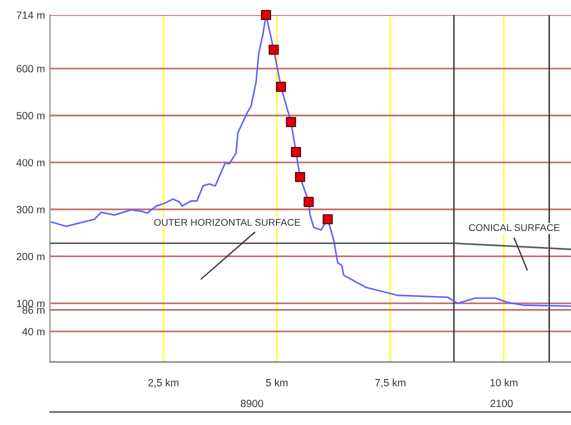 This screenshot has height=425, width=571. Describe the element at coordinates (501, 404) in the screenshot. I see `text: 2100` at that location.